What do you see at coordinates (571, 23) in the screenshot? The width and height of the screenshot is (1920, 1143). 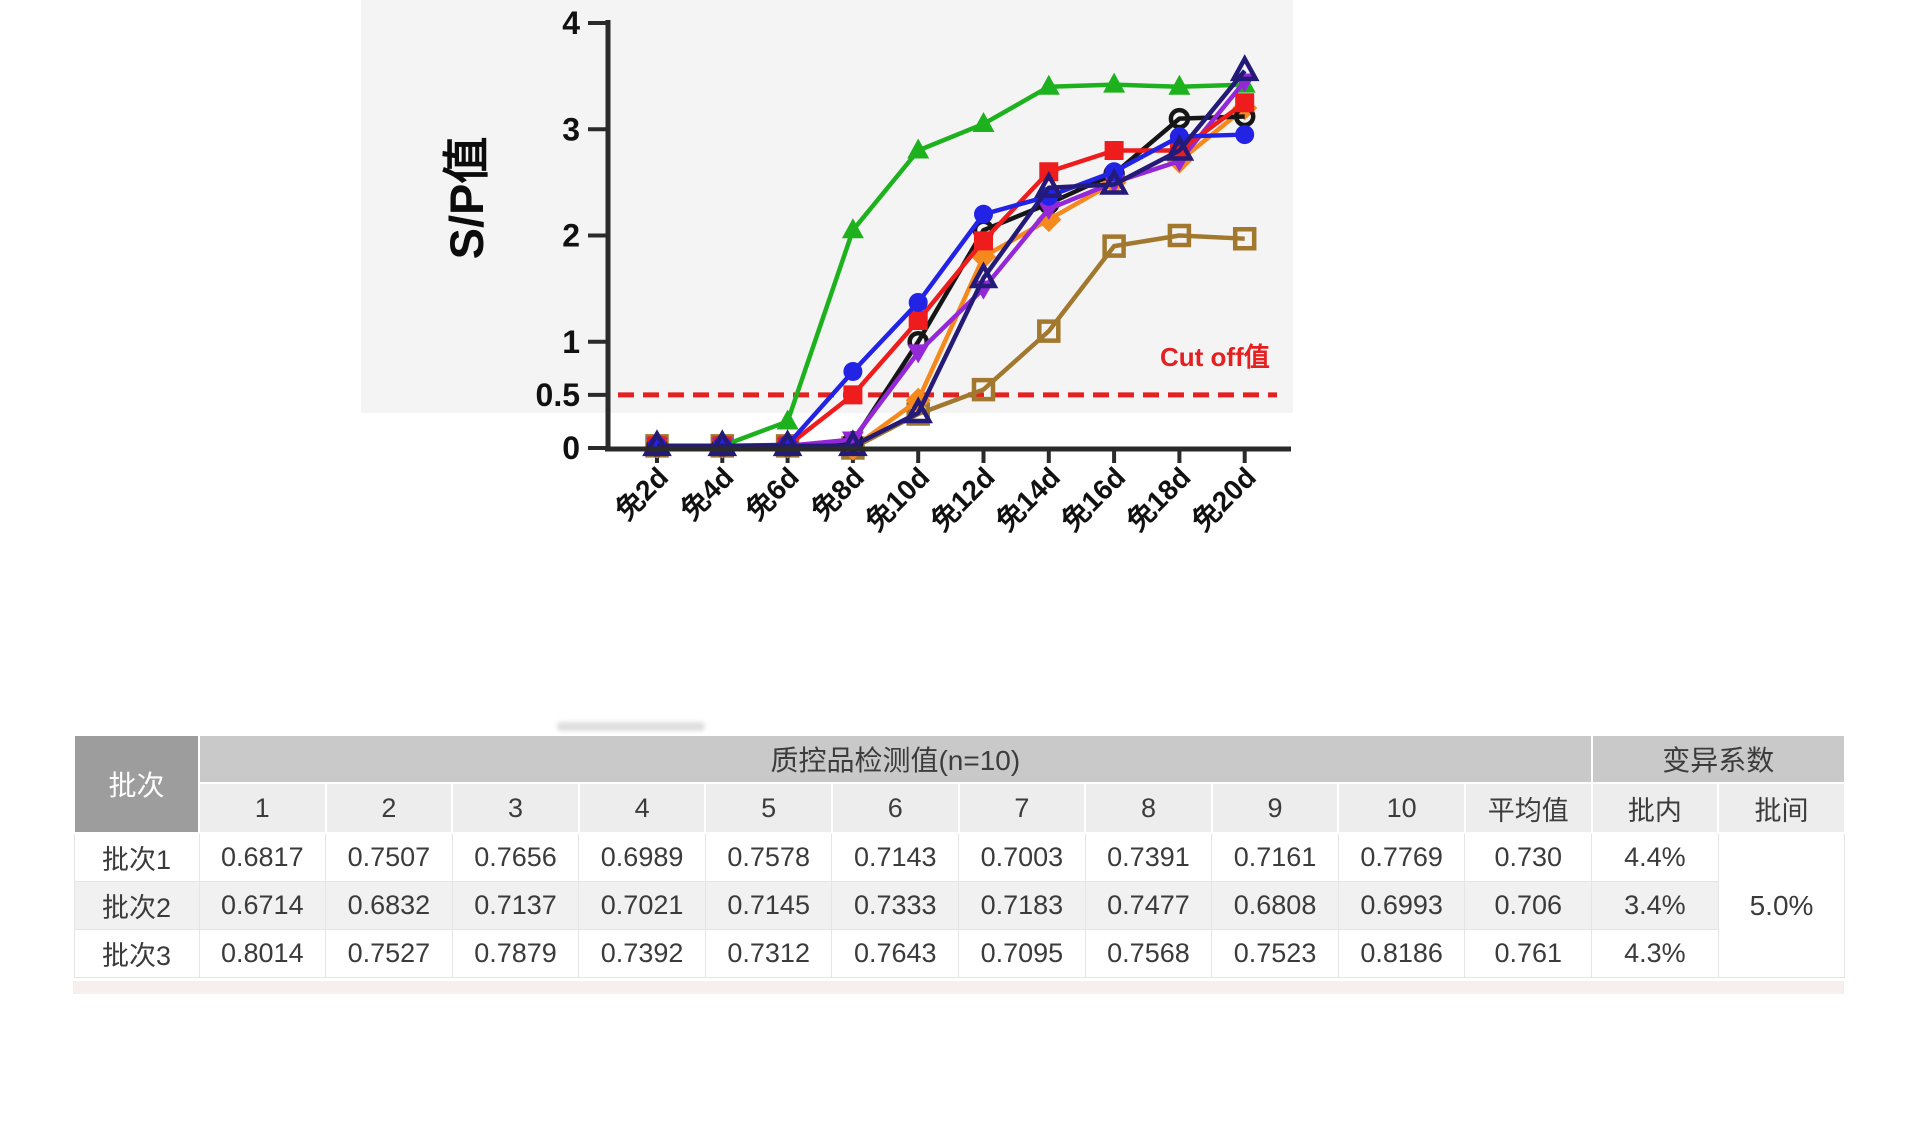 I see `y-tick-label: 4` at bounding box center [571, 23].